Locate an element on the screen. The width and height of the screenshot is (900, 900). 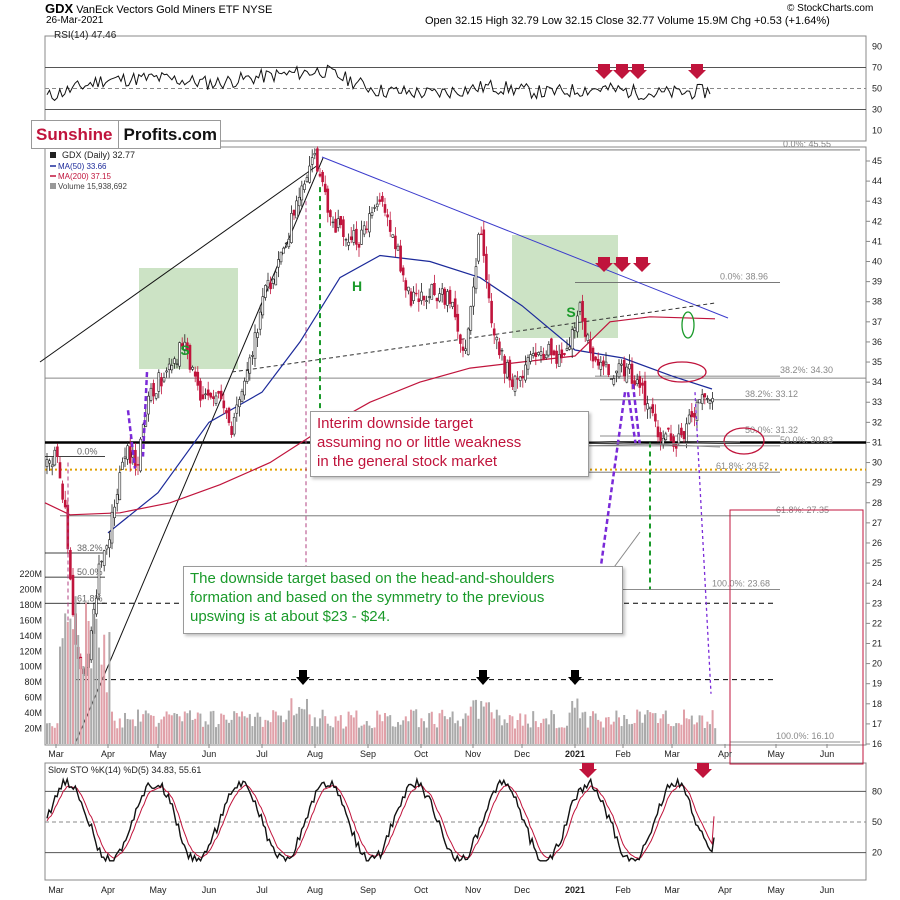
price-x-label: Apr is located at coordinates (725, 754).